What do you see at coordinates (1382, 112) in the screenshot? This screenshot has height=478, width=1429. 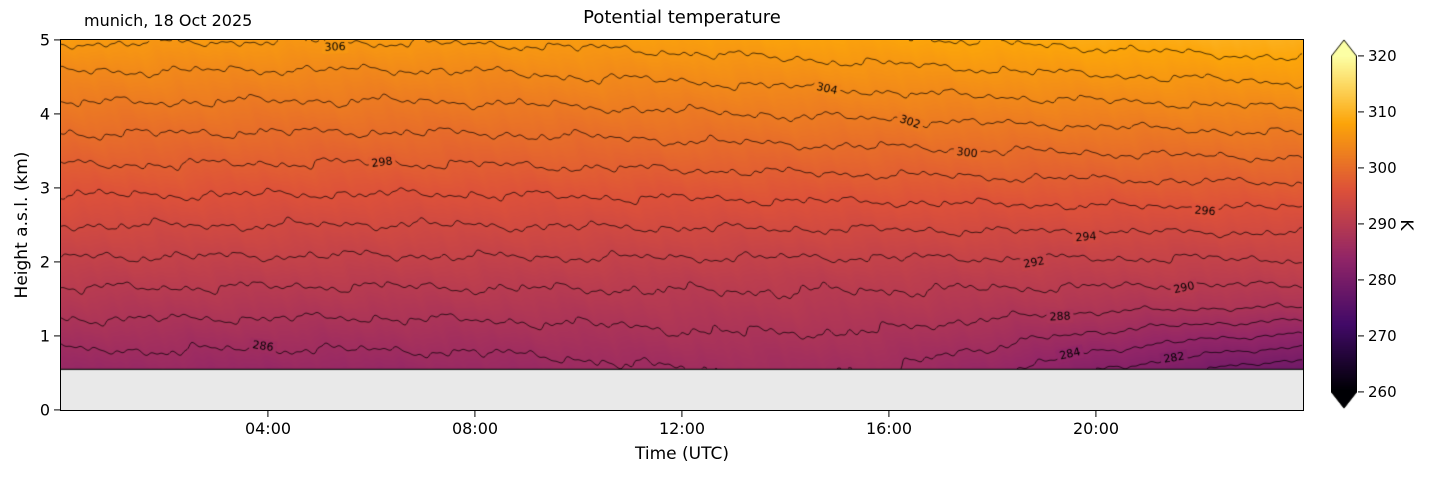 I see `colorbar-tick-label: 310` at bounding box center [1382, 112].